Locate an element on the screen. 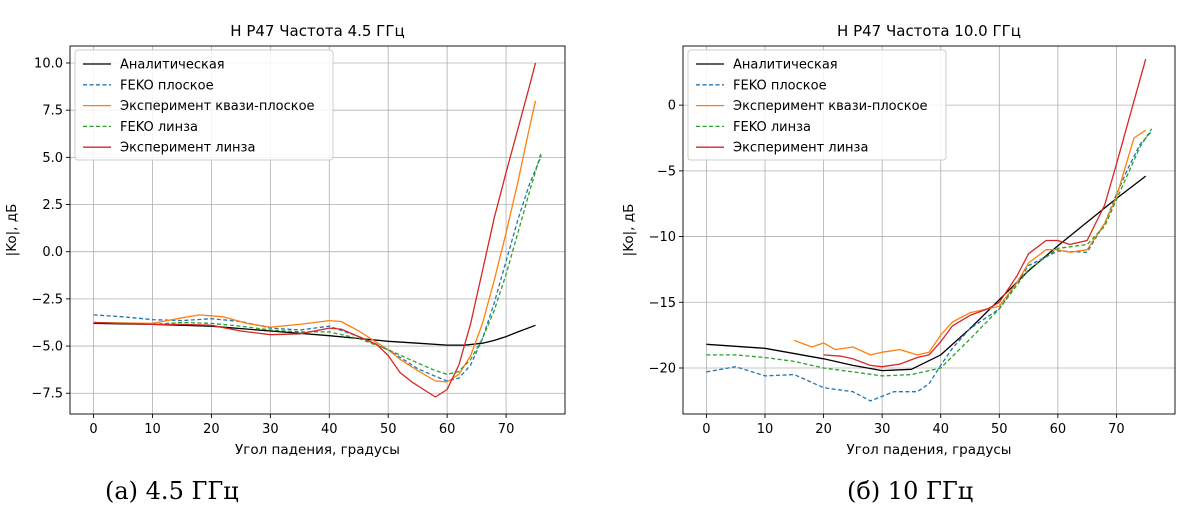  y-tick-label: −7.5 is located at coordinates (47, 394).